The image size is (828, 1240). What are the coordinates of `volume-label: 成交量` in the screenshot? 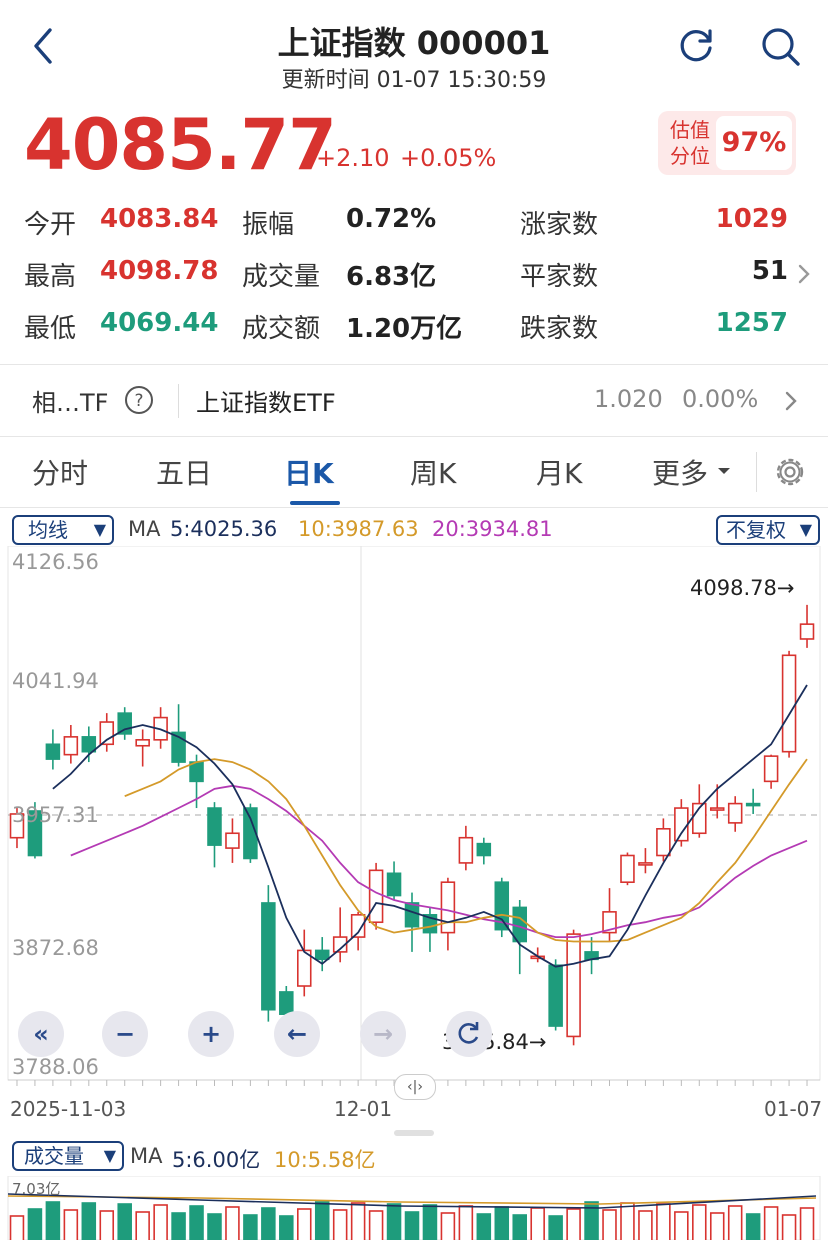 It's located at (281, 277).